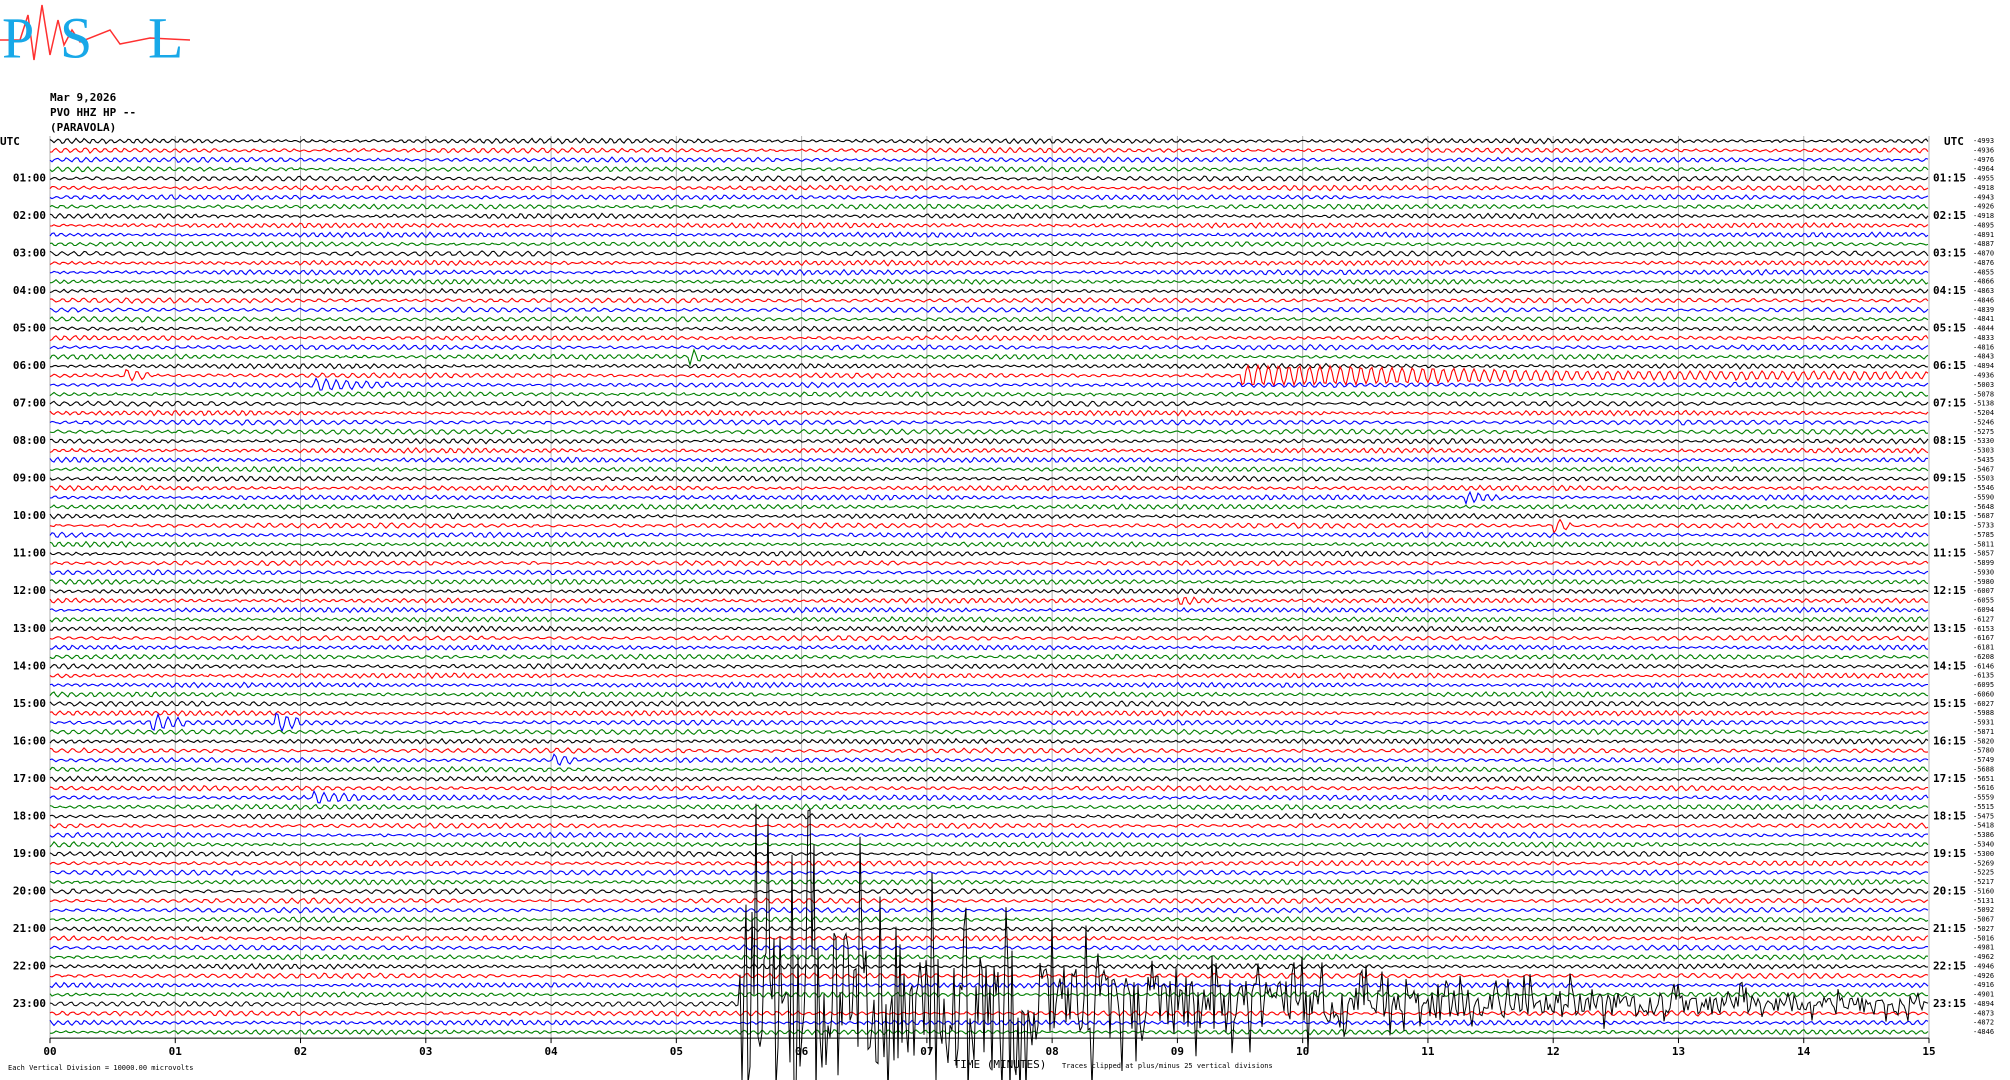 The height and width of the screenshot is (1080, 2010). I want to click on row-offset: -5078, so click(1983, 394).